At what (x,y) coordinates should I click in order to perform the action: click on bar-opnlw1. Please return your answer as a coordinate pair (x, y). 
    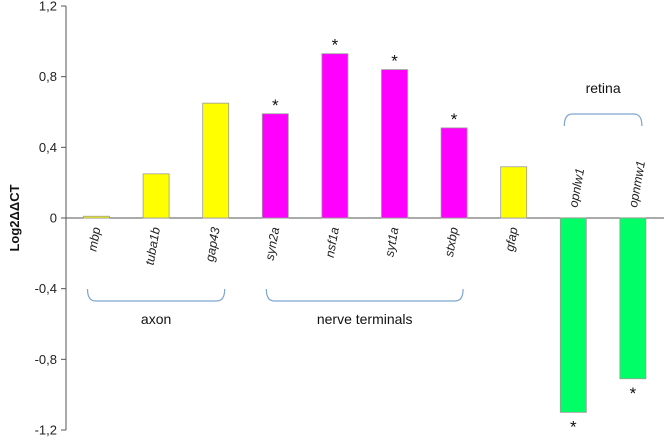
    Looking at the image, I should click on (573, 315).